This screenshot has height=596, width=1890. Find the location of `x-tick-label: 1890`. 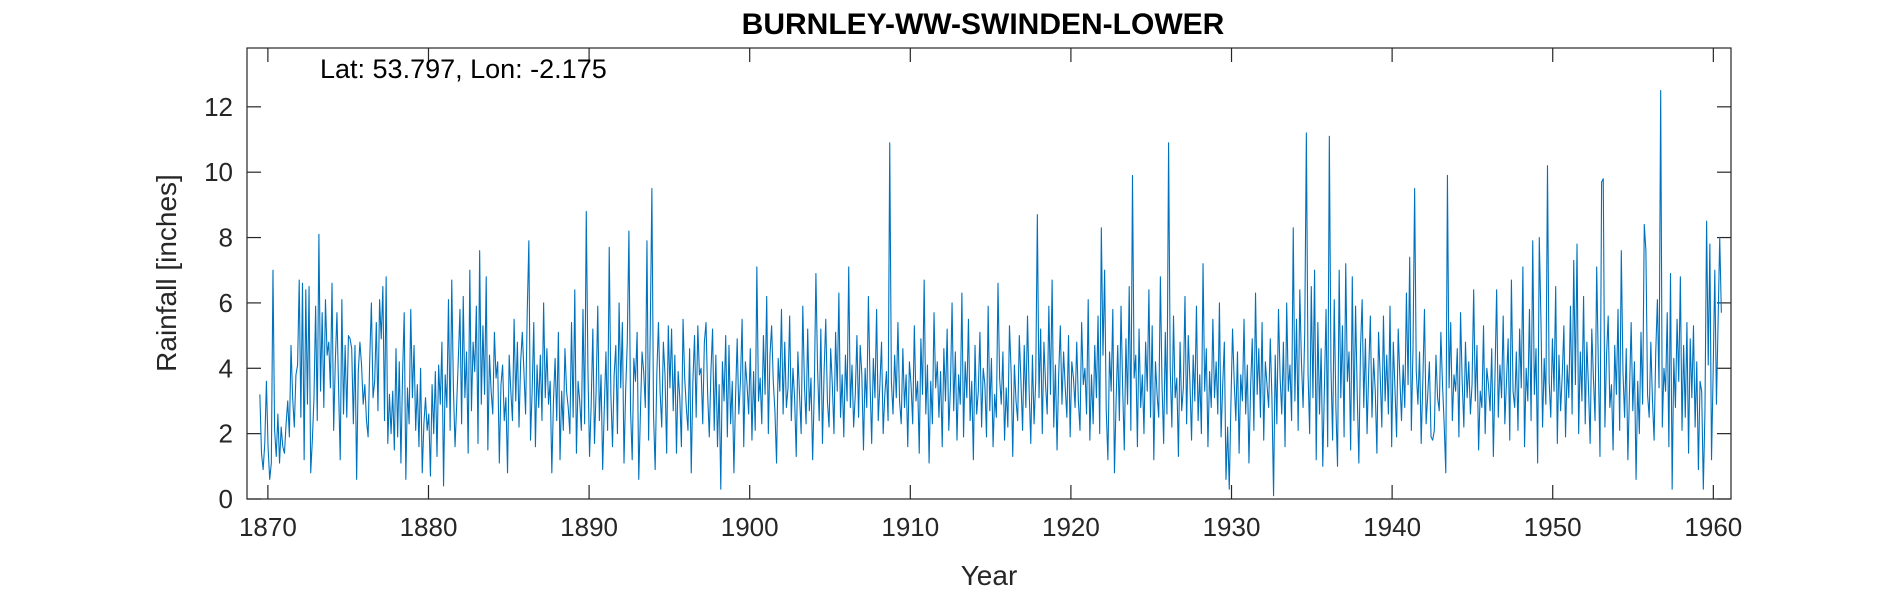

x-tick-label: 1890 is located at coordinates (589, 527).